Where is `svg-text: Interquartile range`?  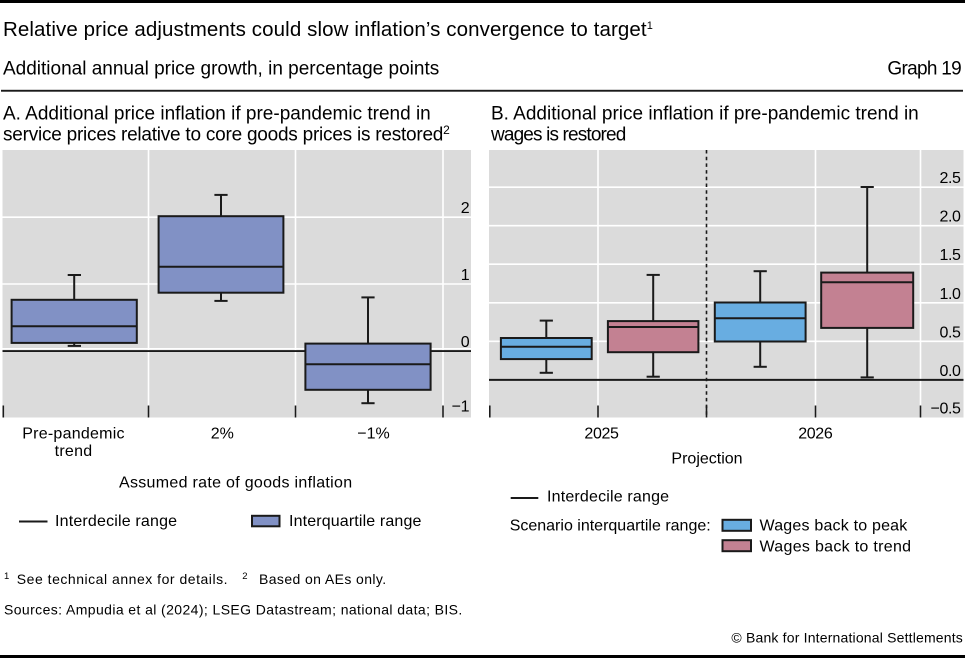 svg-text: Interquartile range is located at coordinates (355, 521).